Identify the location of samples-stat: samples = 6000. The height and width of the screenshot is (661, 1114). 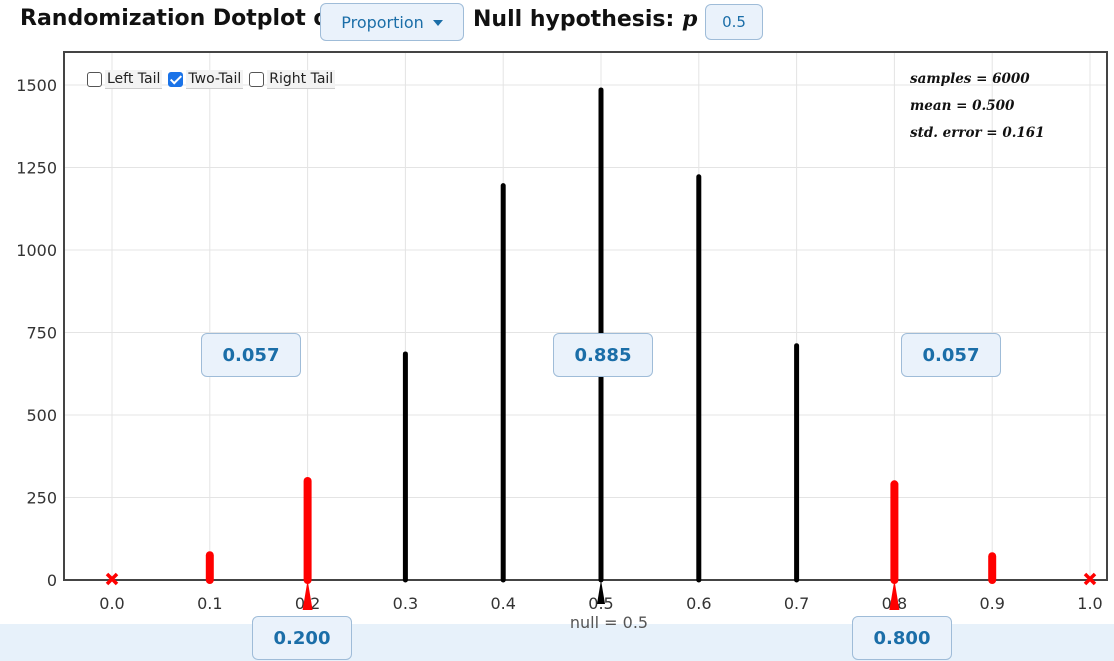
(970, 79).